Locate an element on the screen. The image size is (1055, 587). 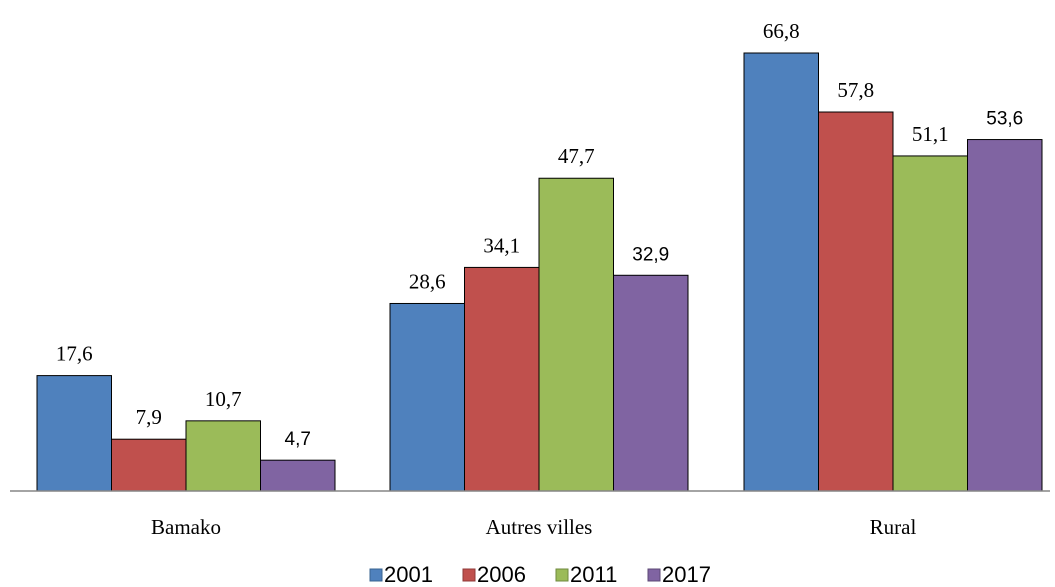
bar-autres-villes-2001 is located at coordinates (427, 397).